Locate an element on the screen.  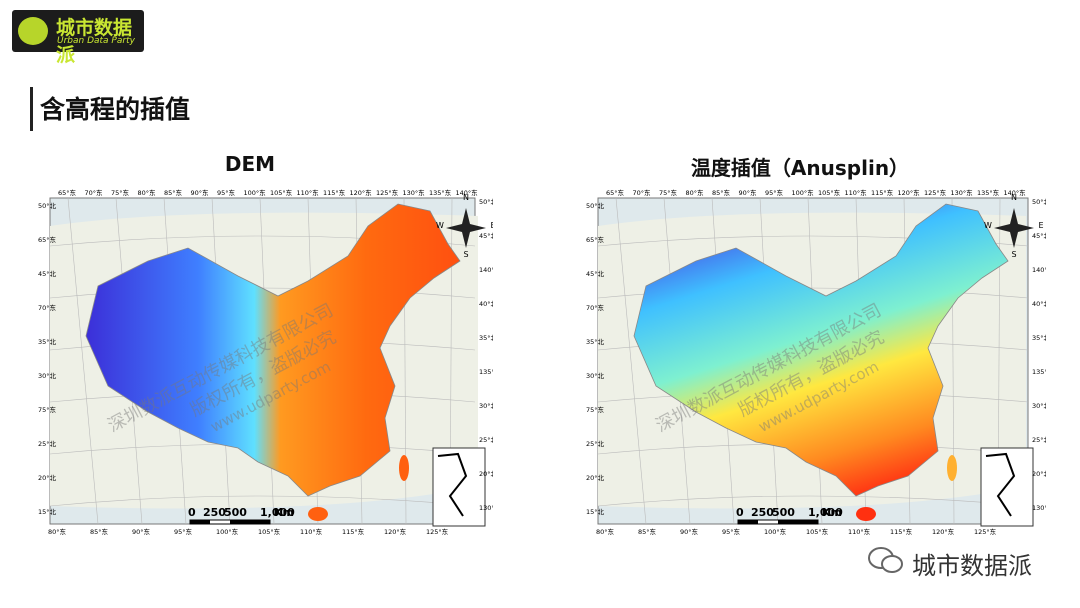
compass-label: N is located at coordinates (1014, 197).